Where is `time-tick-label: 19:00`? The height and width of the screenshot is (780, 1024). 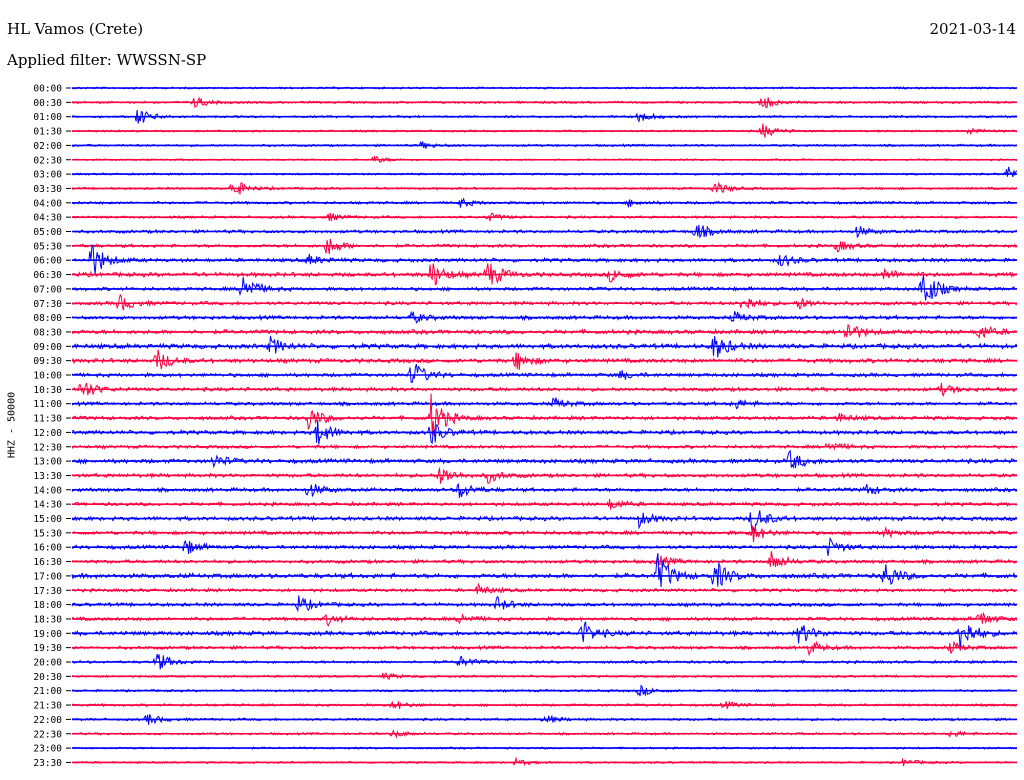
time-tick-label: 19:00 is located at coordinates (47, 634).